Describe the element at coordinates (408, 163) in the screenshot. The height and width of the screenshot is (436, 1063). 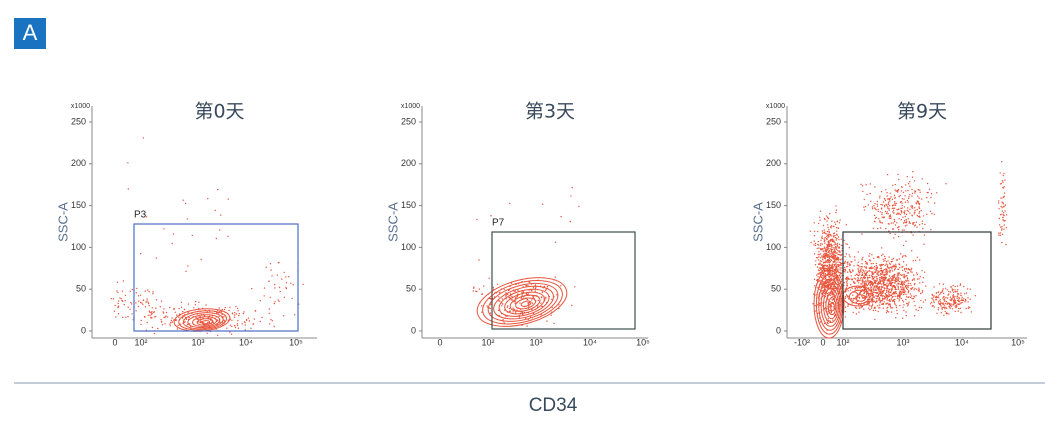
I see `y-tick-label: 200` at that location.